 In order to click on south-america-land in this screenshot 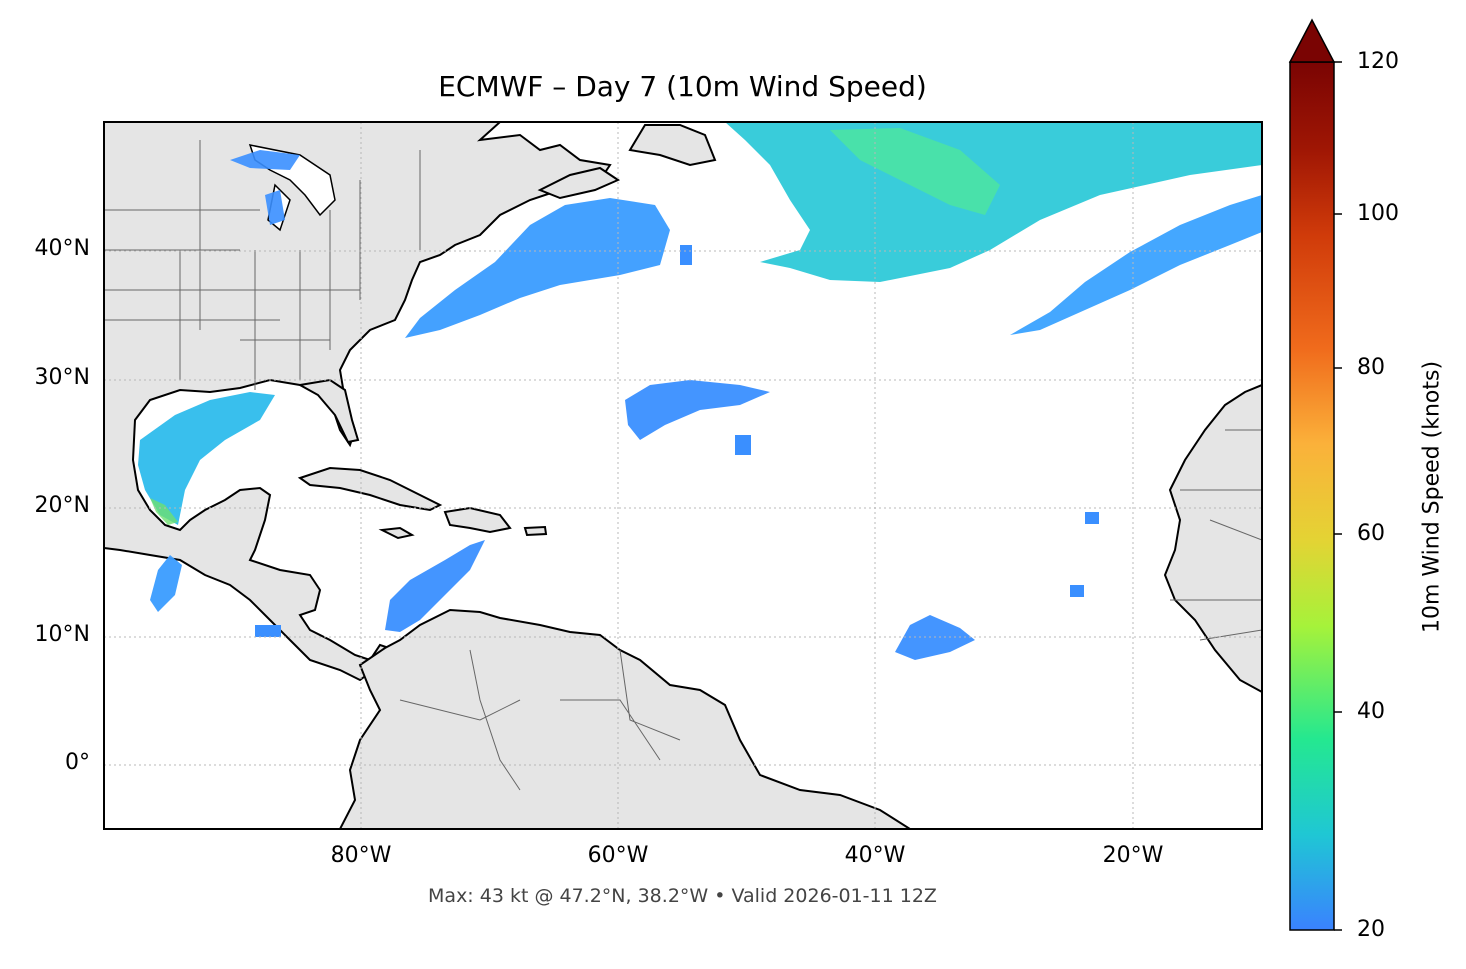, I will do `click(625, 718)`.